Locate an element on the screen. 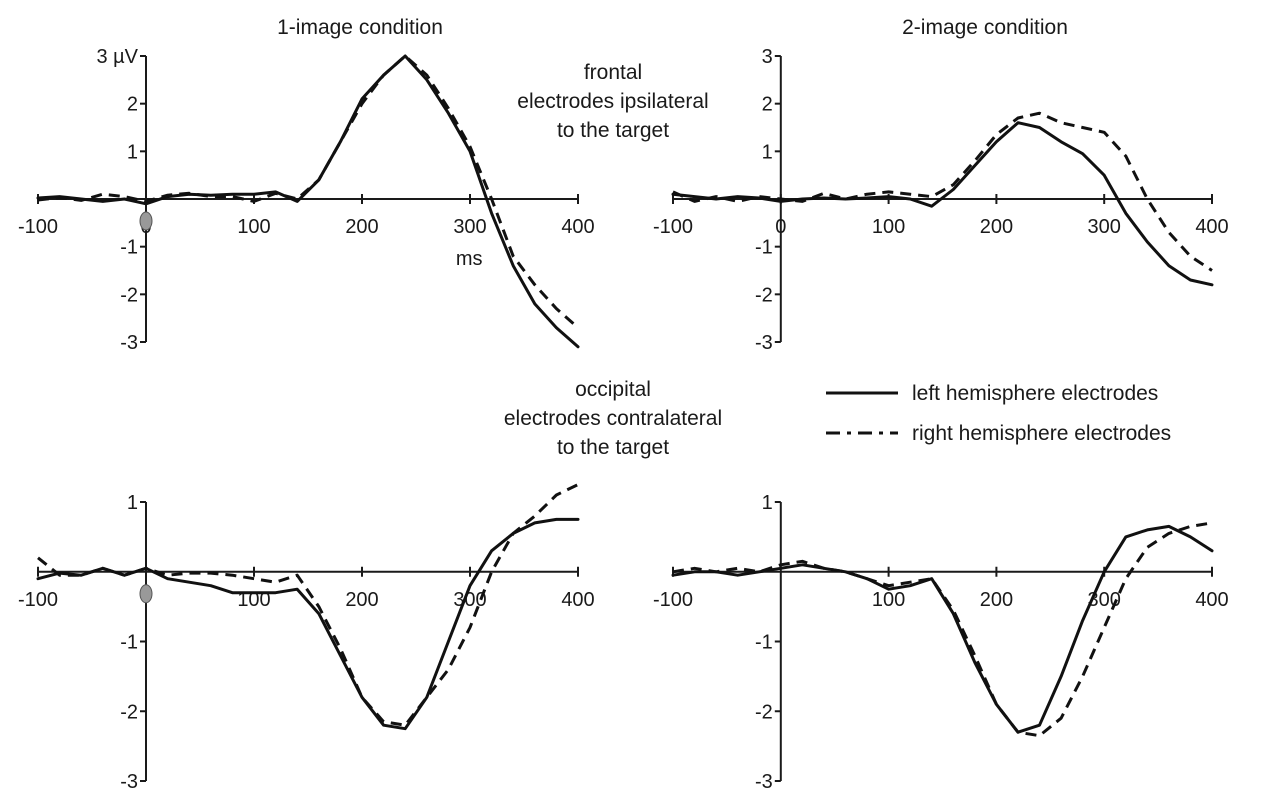 Image resolution: width=1276 pixels, height=792 pixels. row-label-occipital-line-1: occipital is located at coordinates (613, 389).